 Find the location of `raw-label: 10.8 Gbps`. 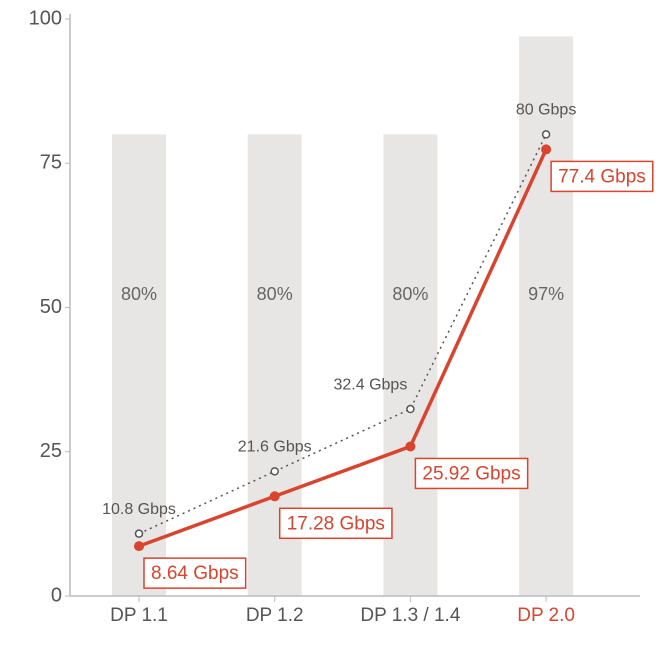

raw-label: 10.8 Gbps is located at coordinates (139, 509).